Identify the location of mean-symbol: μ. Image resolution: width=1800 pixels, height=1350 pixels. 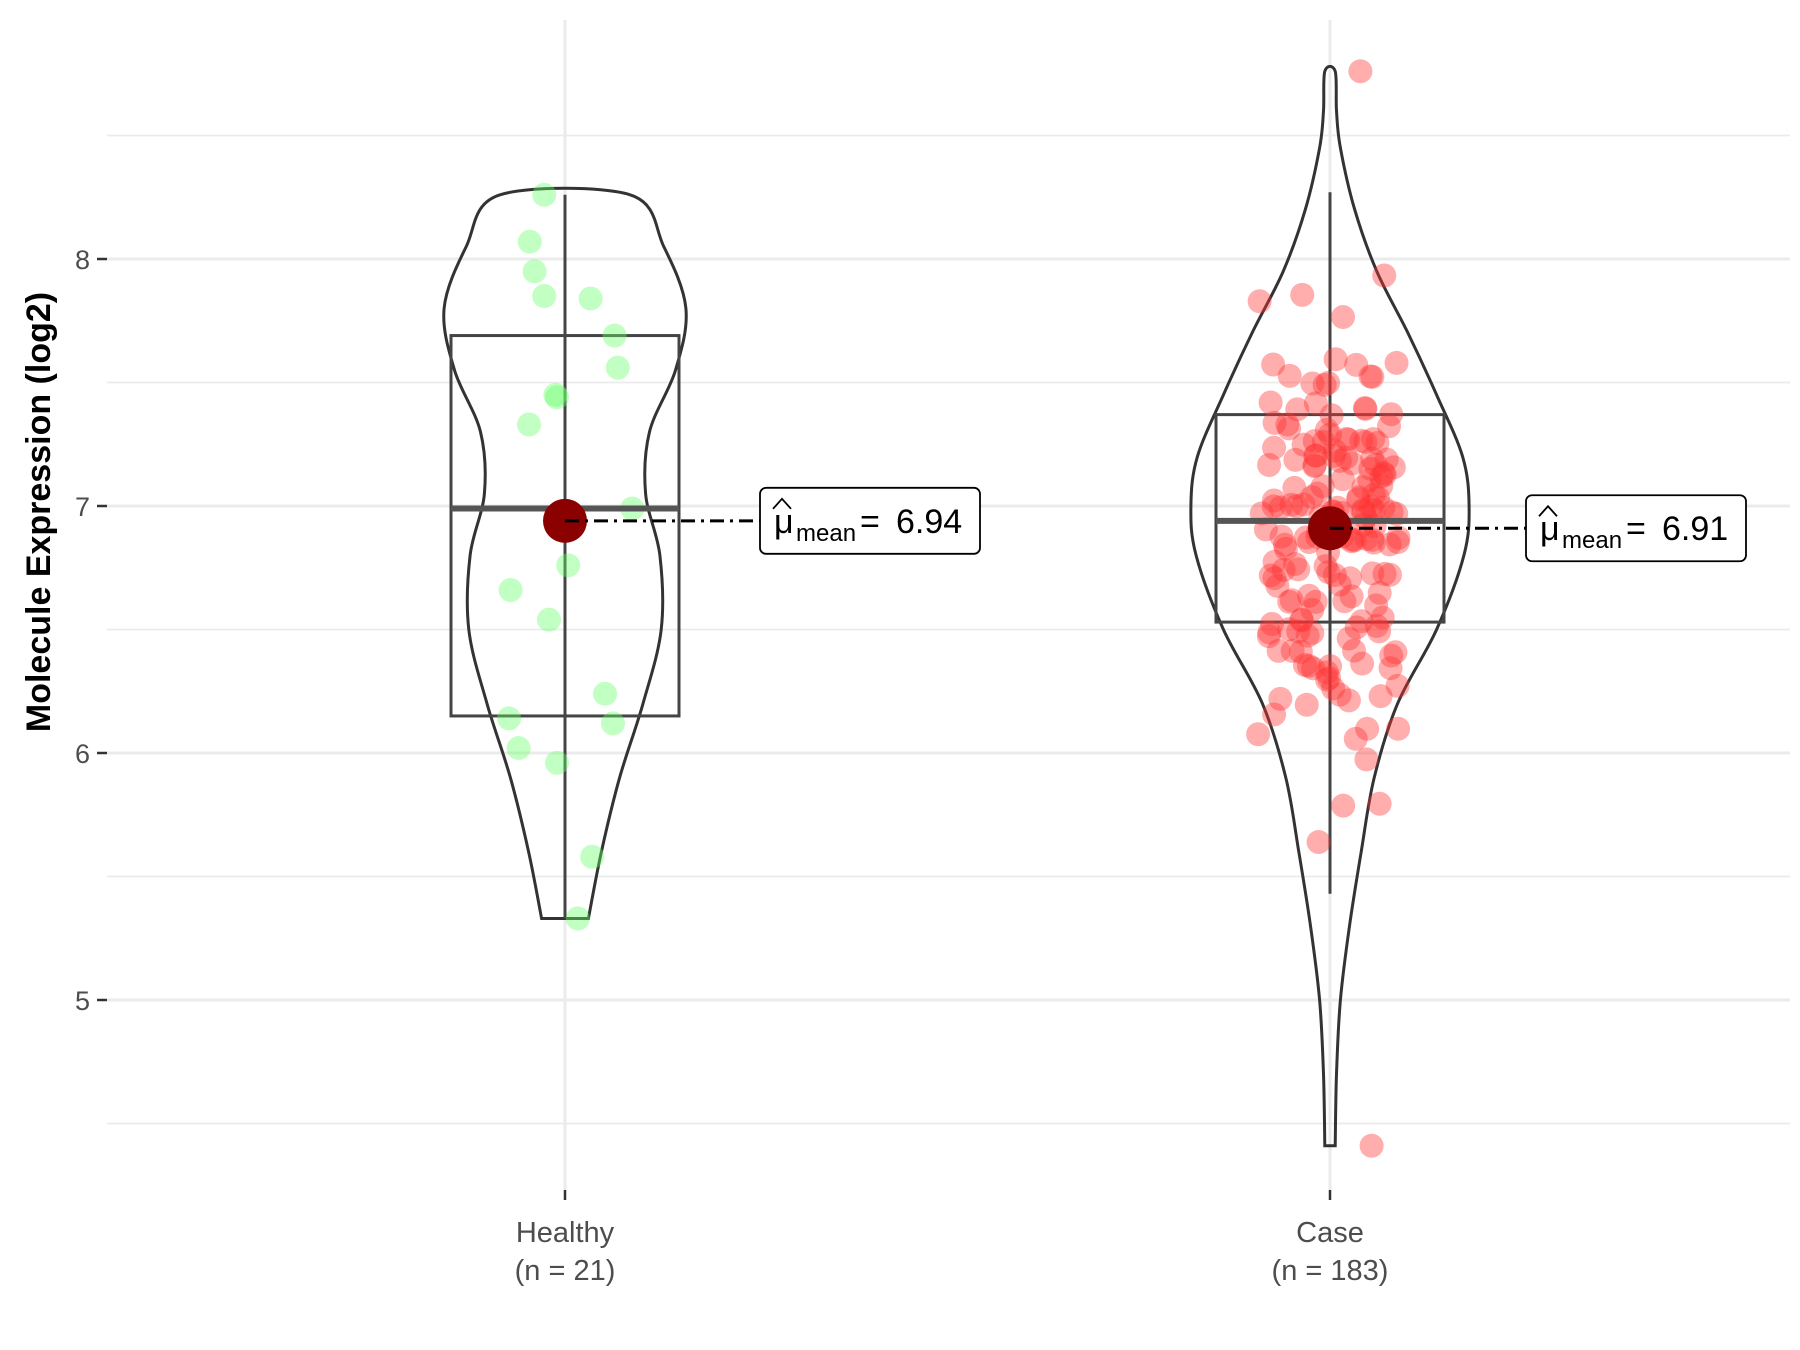
(784, 522).